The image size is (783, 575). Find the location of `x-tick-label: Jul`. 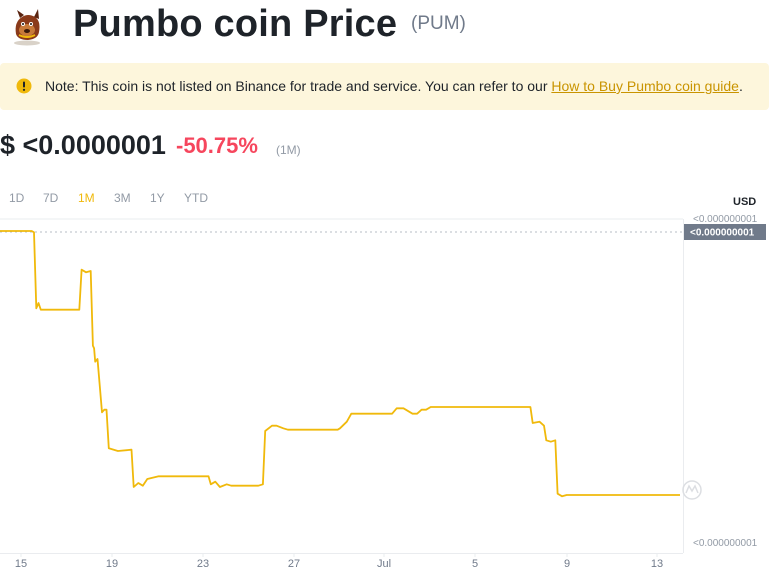

x-tick-label: Jul is located at coordinates (384, 564).